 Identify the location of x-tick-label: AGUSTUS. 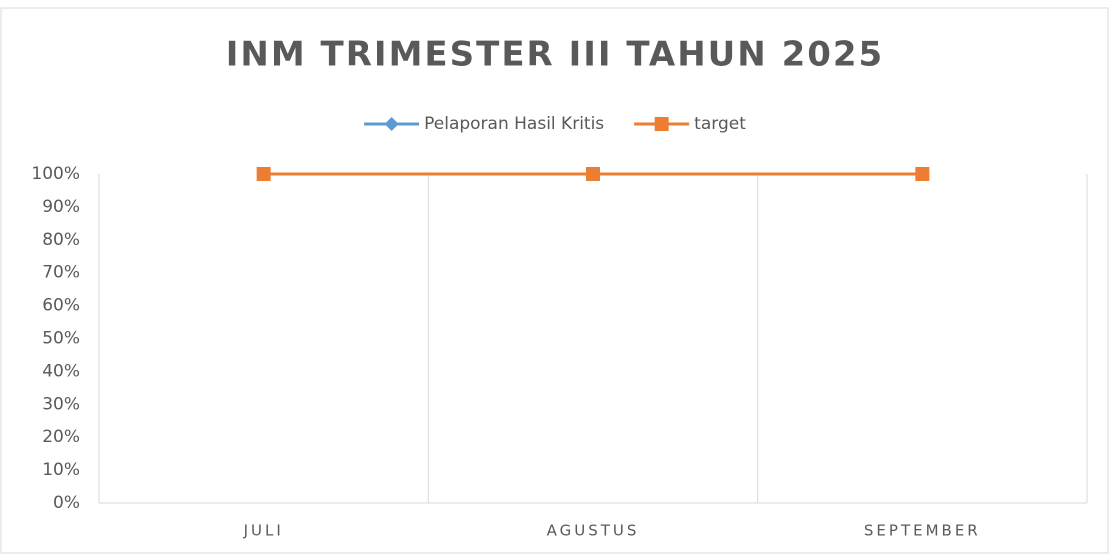
(593, 531).